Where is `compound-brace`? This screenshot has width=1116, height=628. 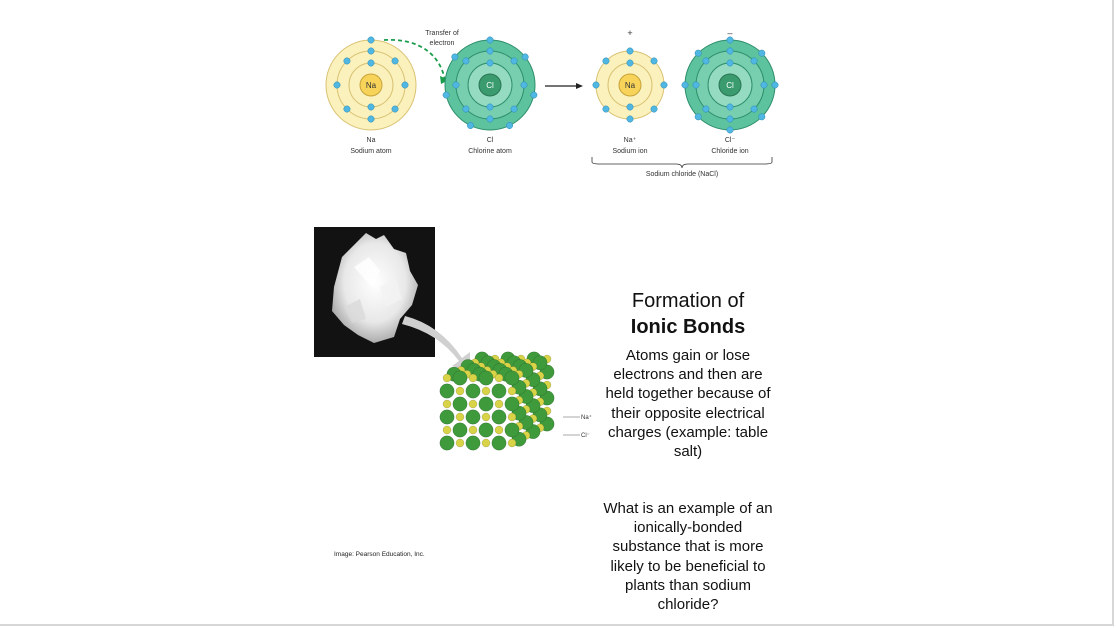
compound-brace is located at coordinates (682, 163).